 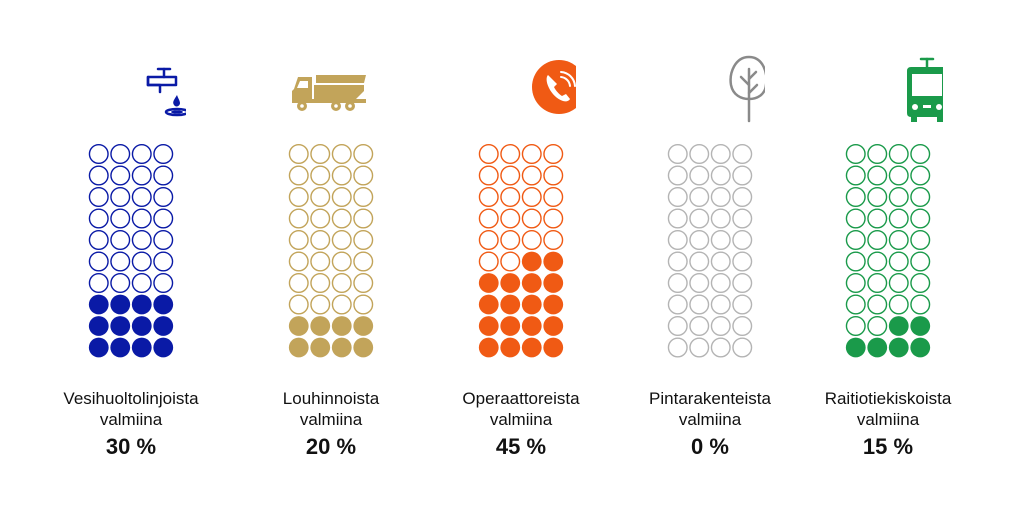 I want to click on label-line-1: Vesihuoltolinjoista, so click(x=131, y=398).